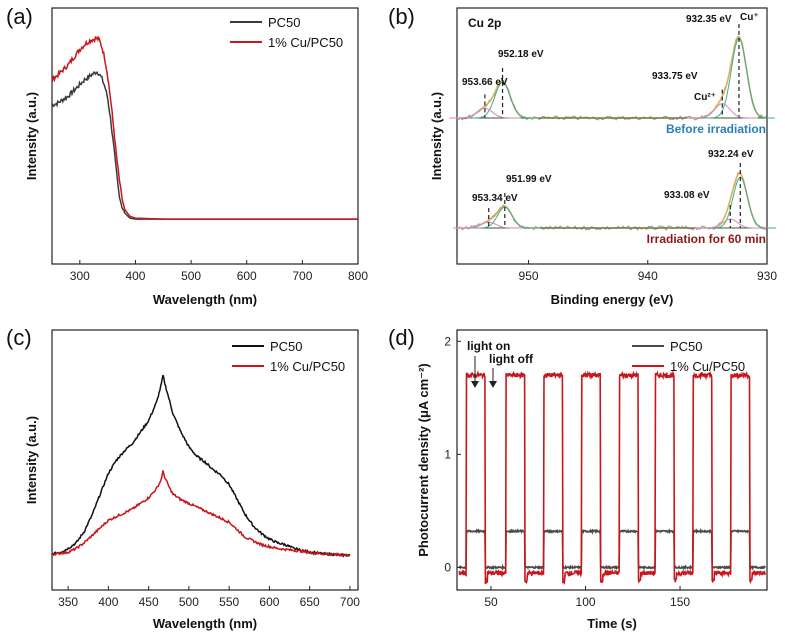  I want to click on irradiation-60-label: Irradiation for 60 min, so click(706, 239).